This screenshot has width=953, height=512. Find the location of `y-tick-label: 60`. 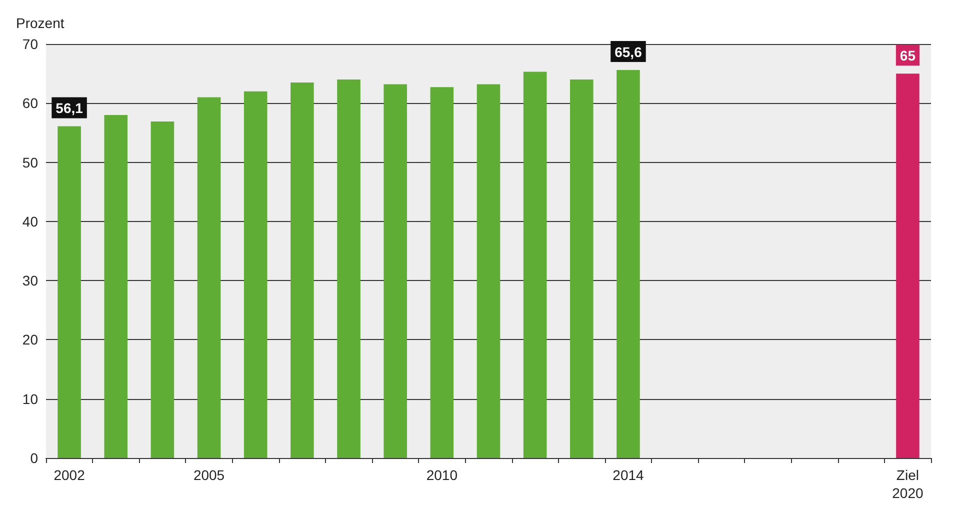

y-tick-label: 60 is located at coordinates (30, 103).